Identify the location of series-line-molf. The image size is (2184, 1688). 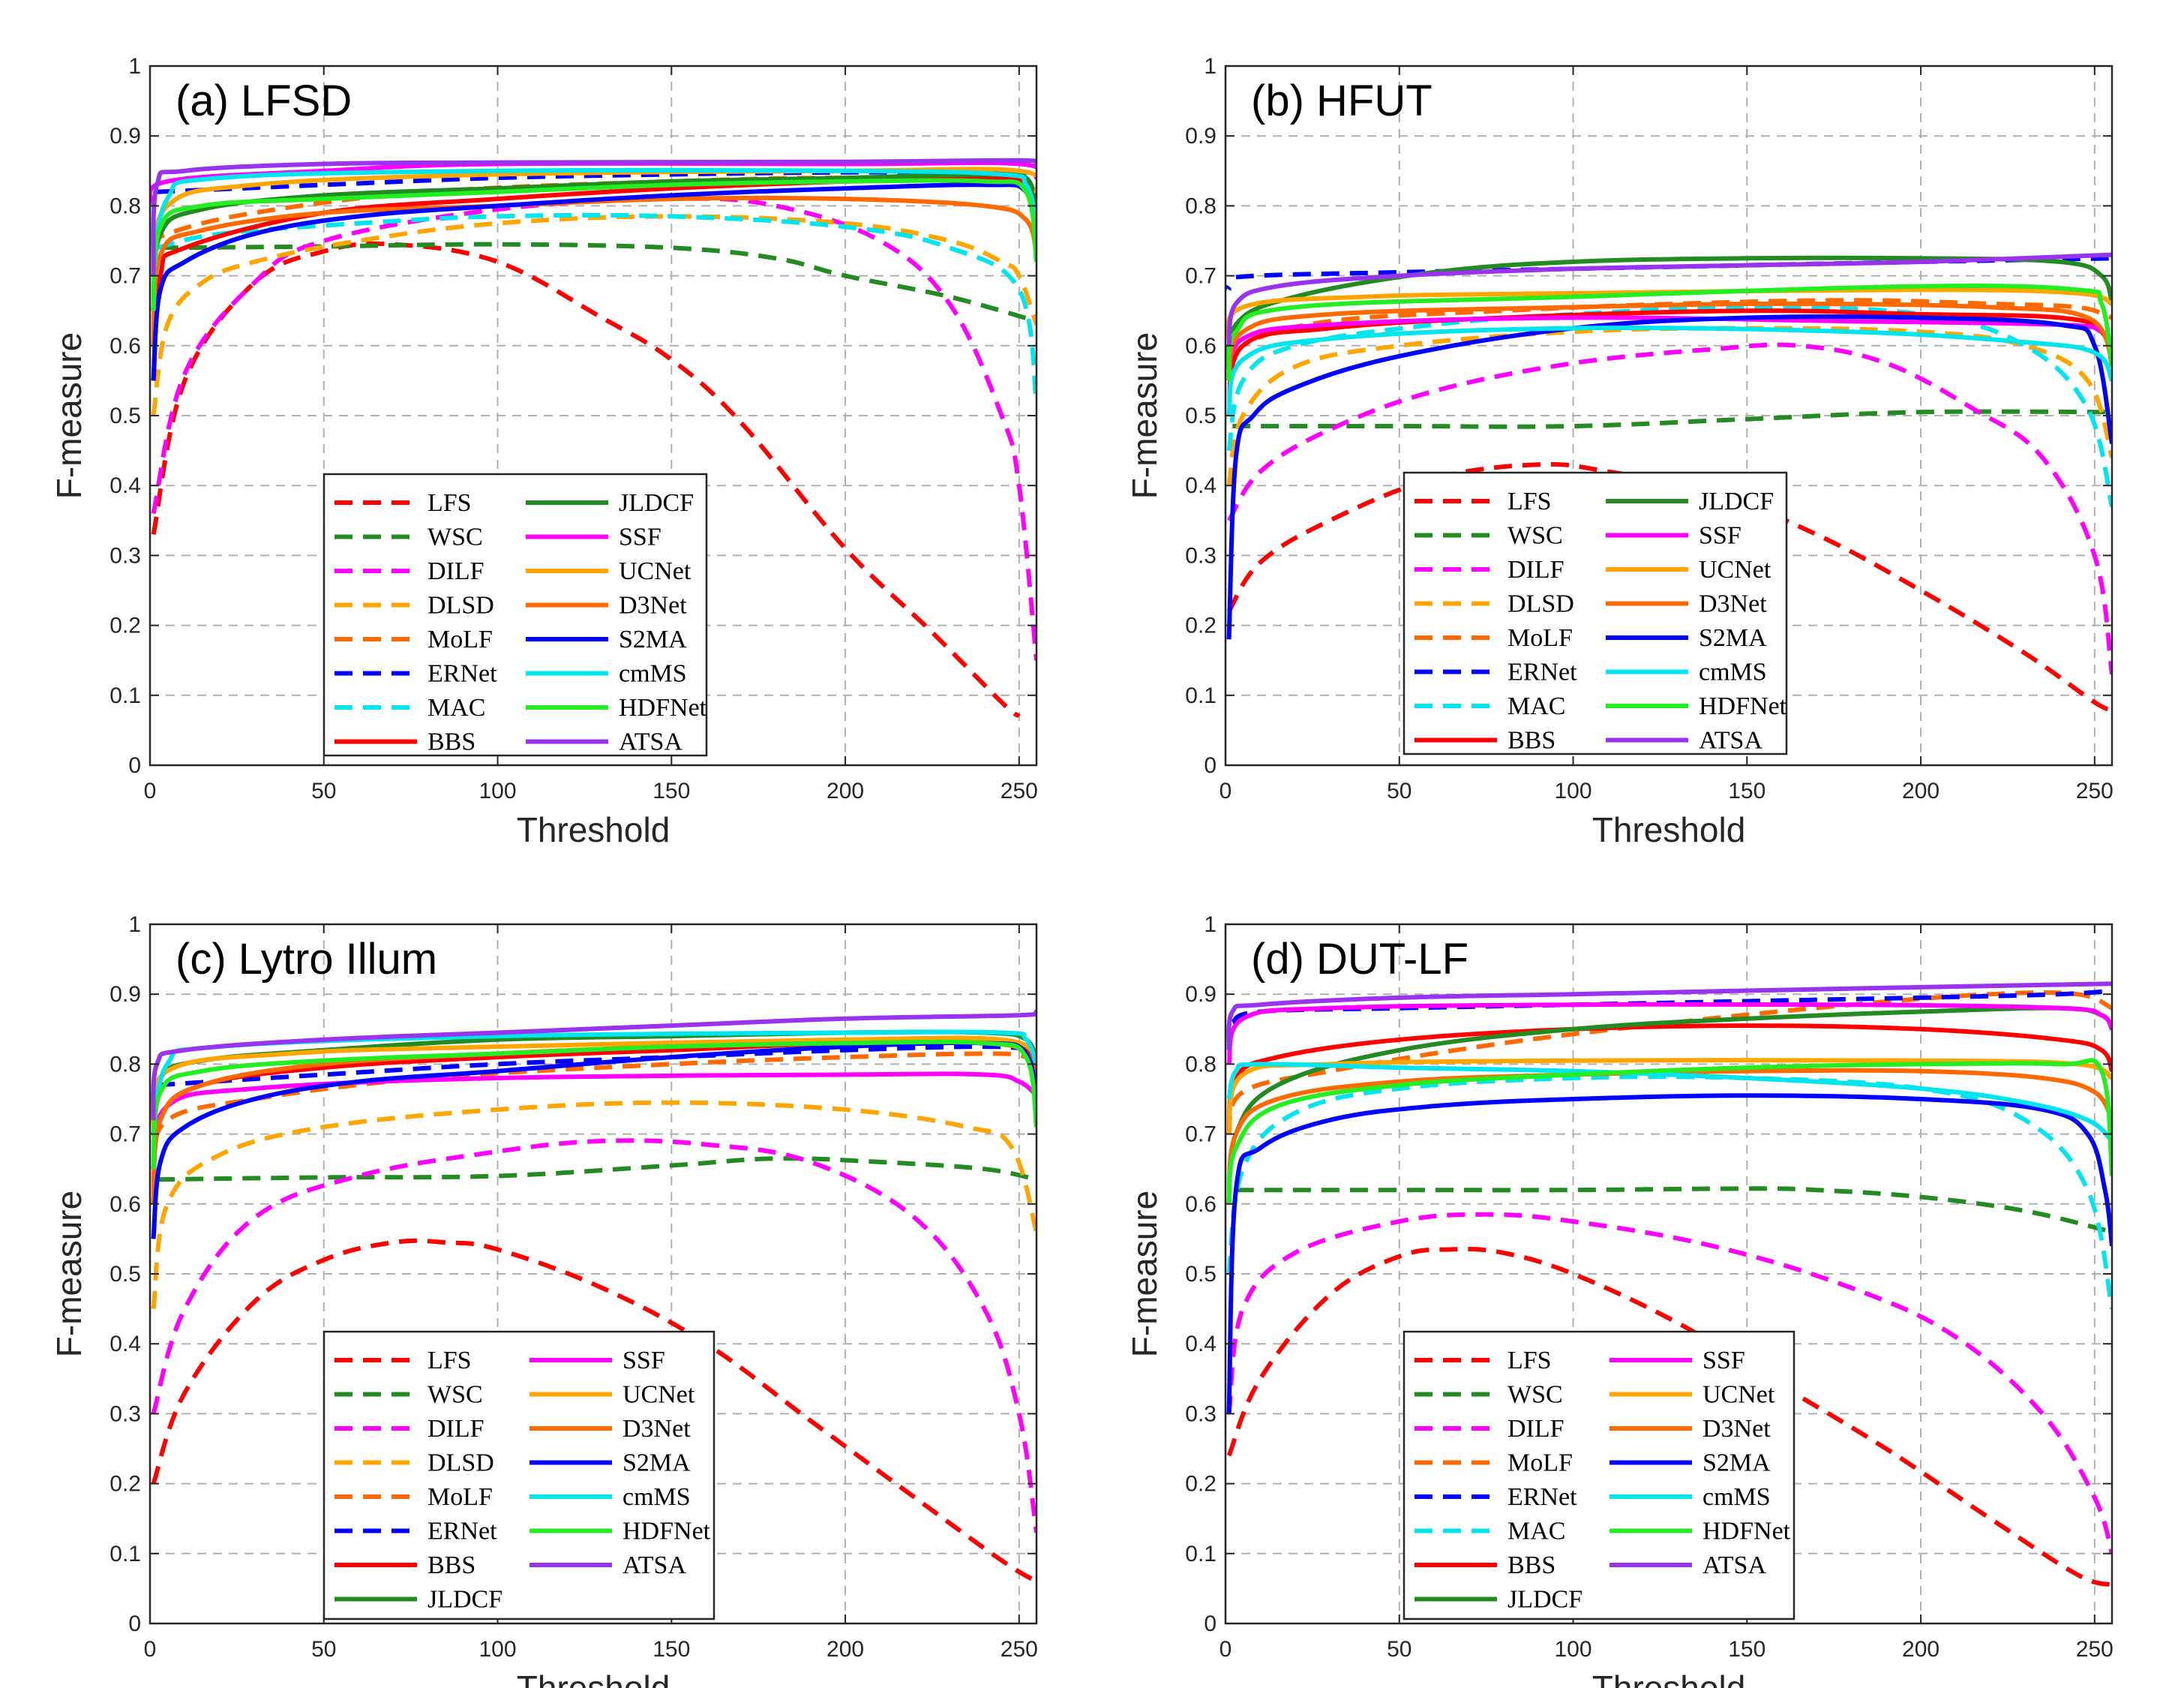
(593, 1110).